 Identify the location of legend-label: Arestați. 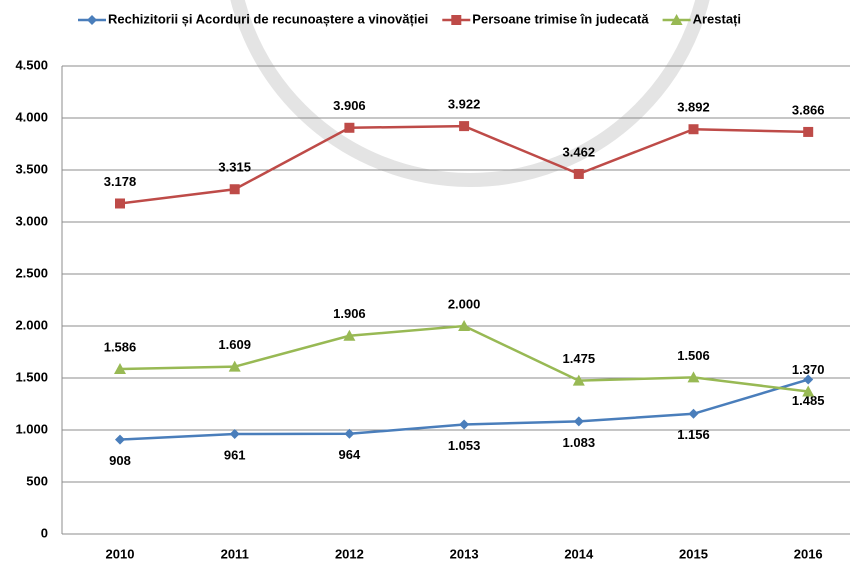
(717, 18).